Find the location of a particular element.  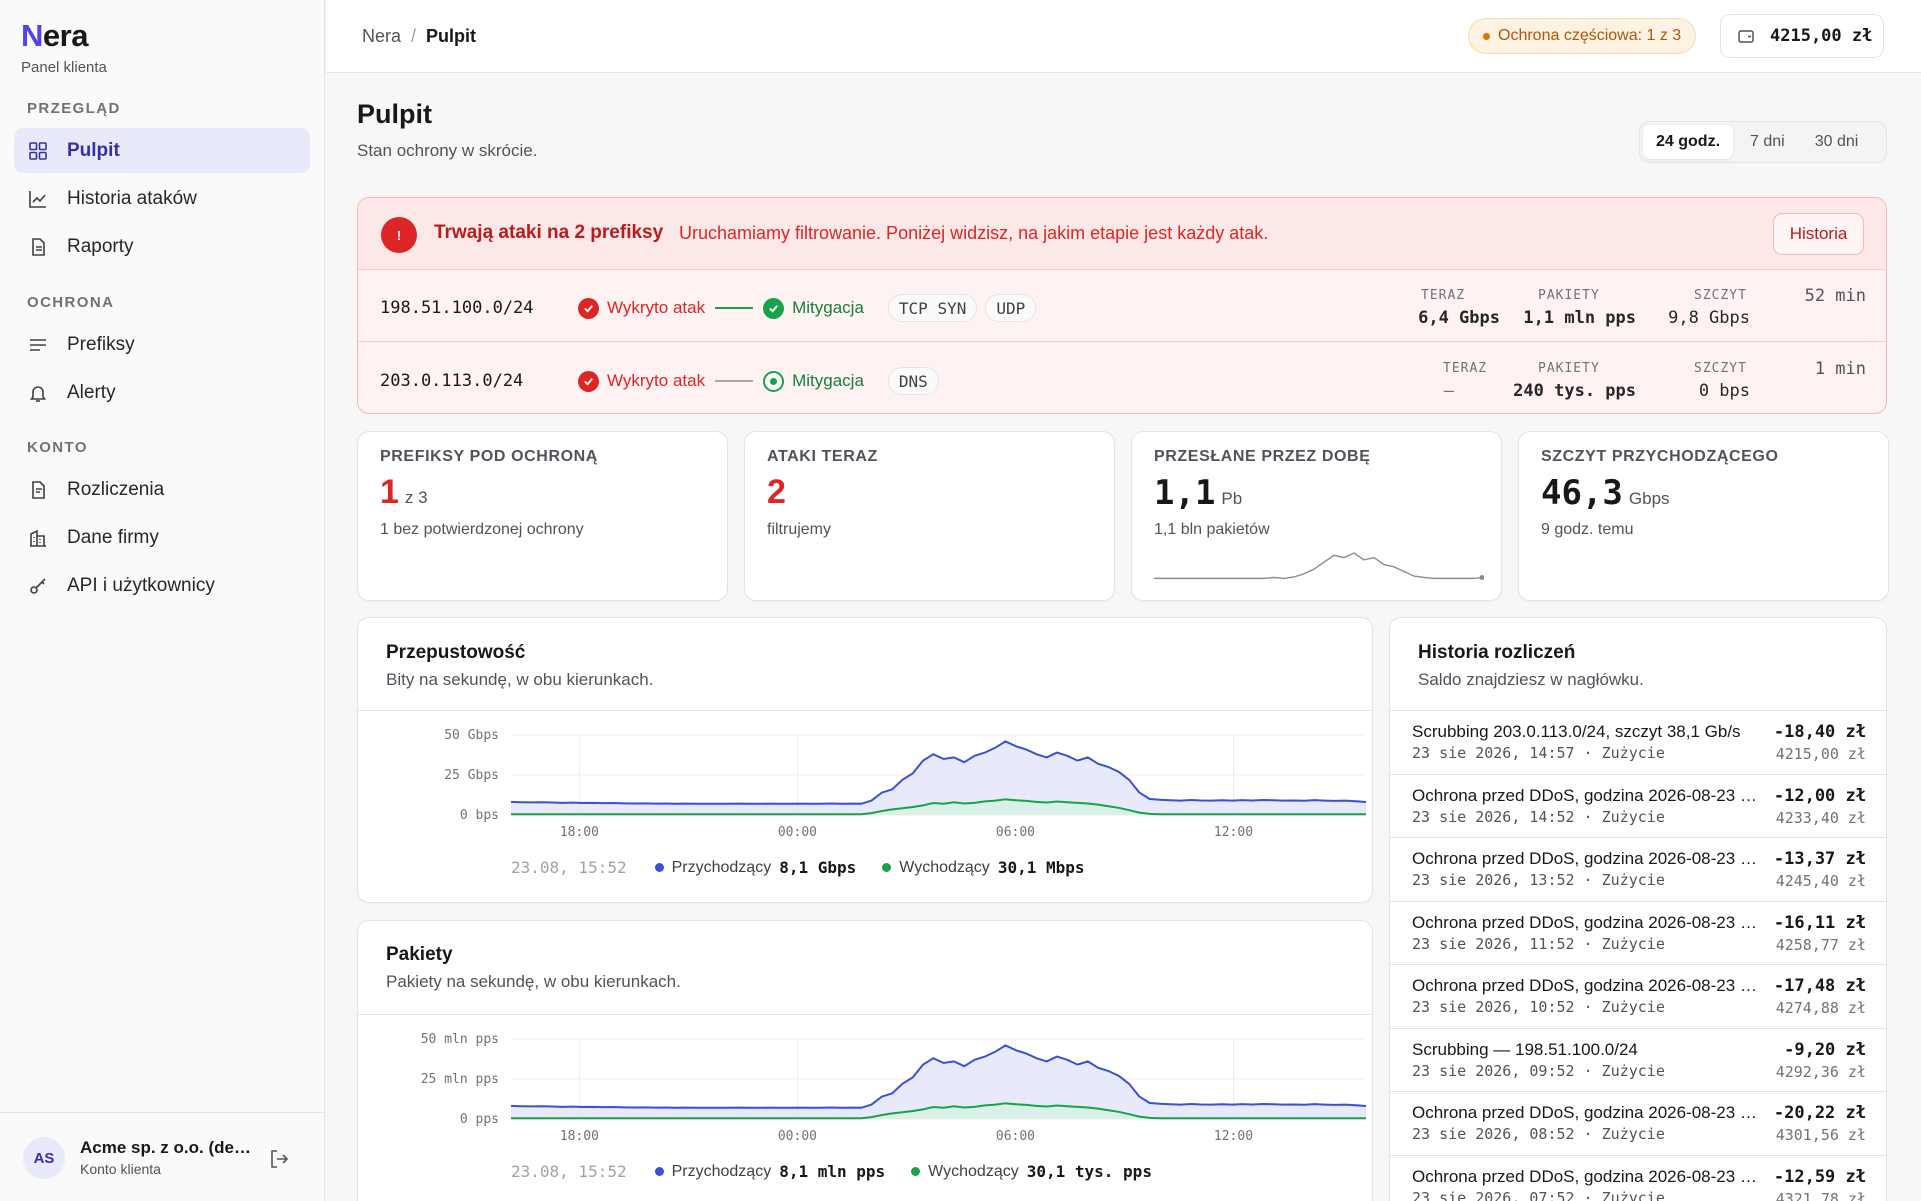

incoming-legend-dot is located at coordinates (659, 867).